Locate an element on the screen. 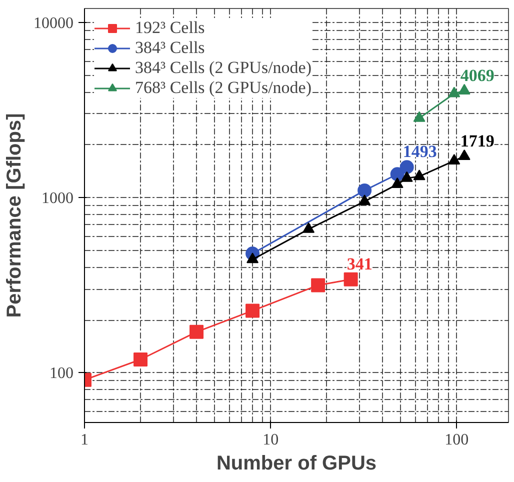 The height and width of the screenshot is (482, 514). legend-label: 768³ Cells (2 GPUs/node) is located at coordinates (223, 88).